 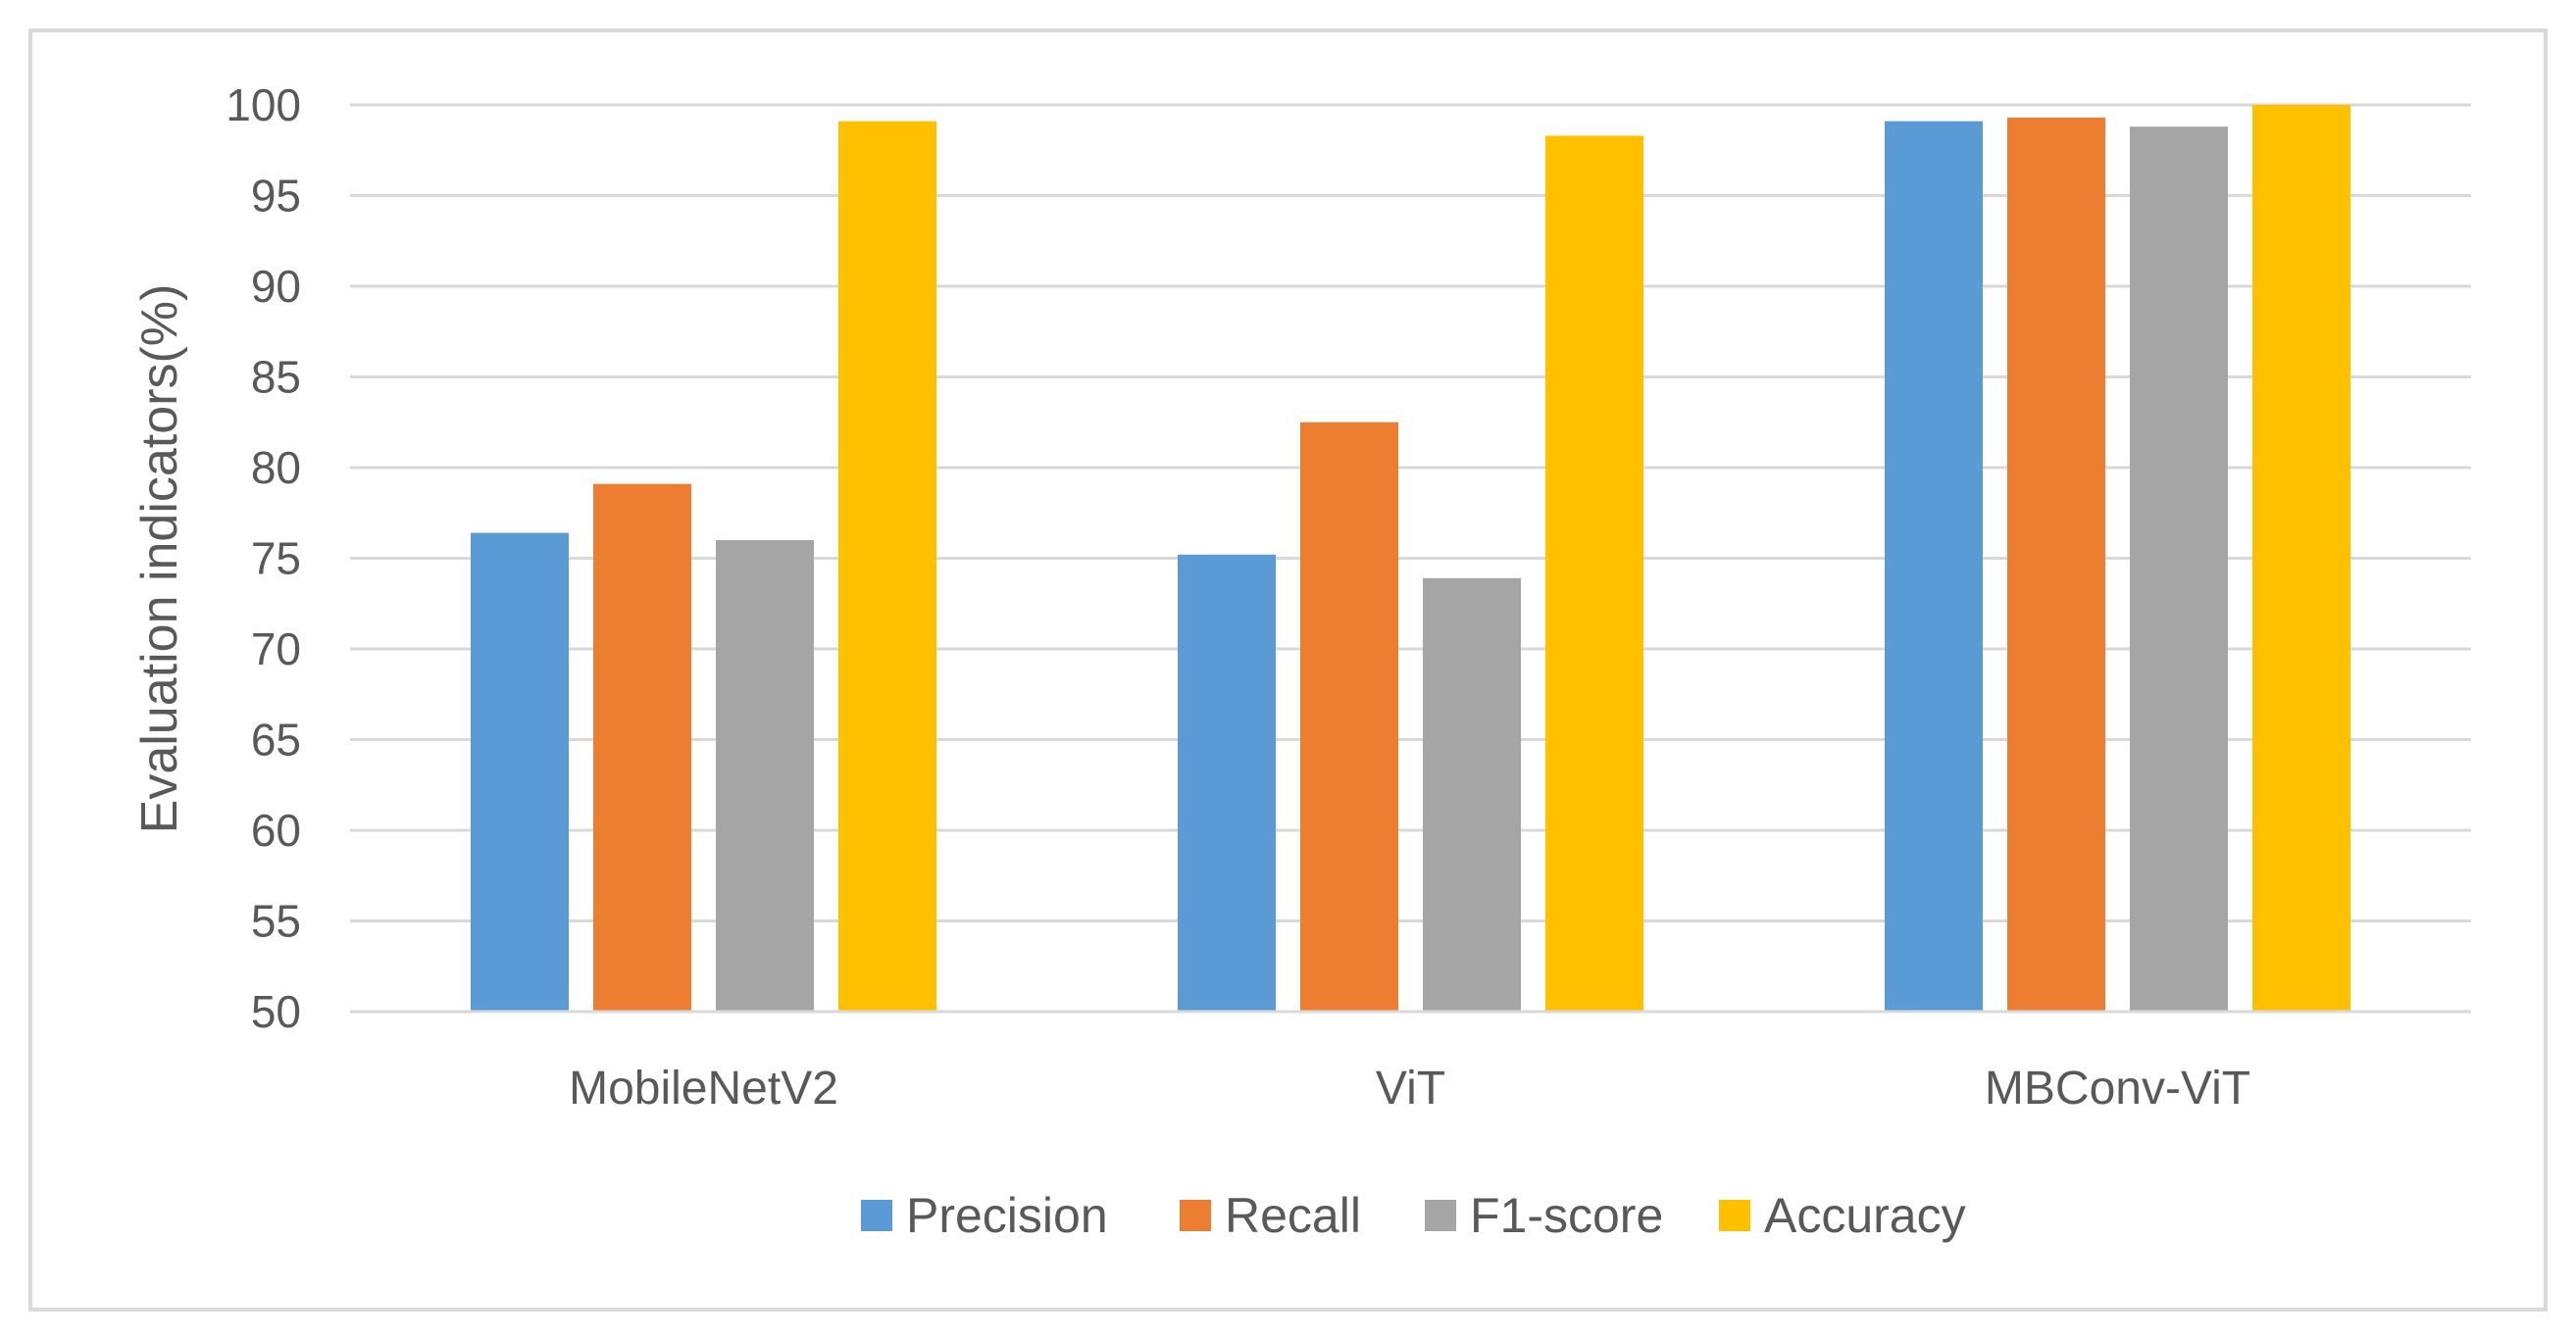 What do you see at coordinates (276, 286) in the screenshot?
I see `y-tick-label: 90` at bounding box center [276, 286].